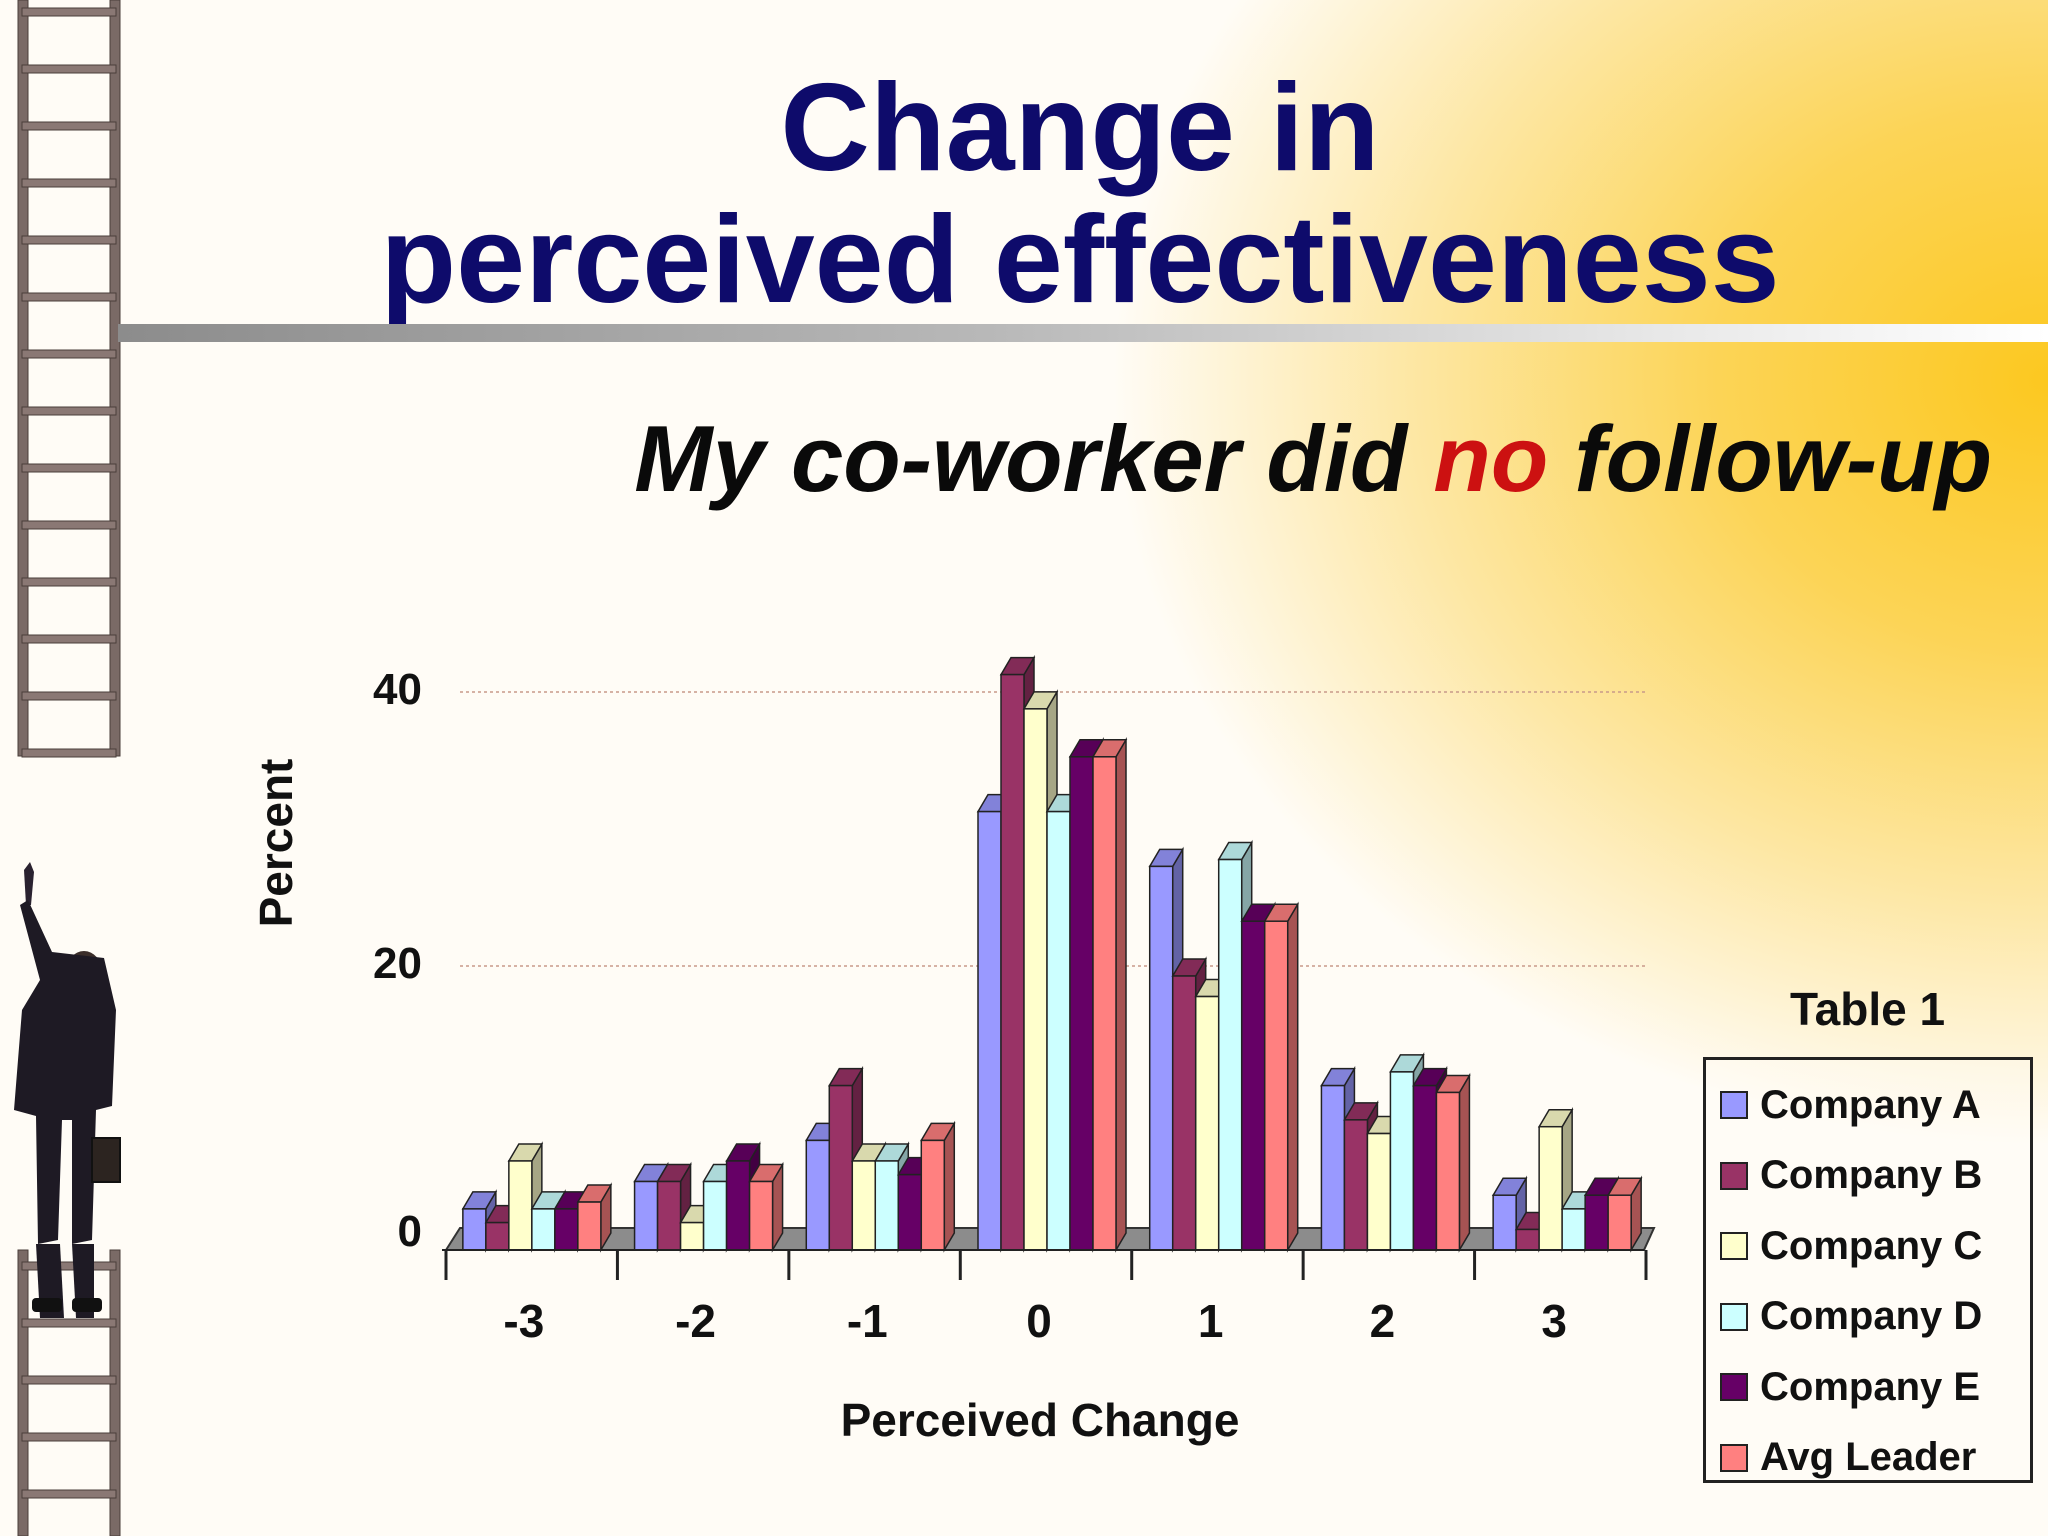 This screenshot has width=2048, height=1536. Describe the element at coordinates (1083, 333) in the screenshot. I see `title-divider` at that location.